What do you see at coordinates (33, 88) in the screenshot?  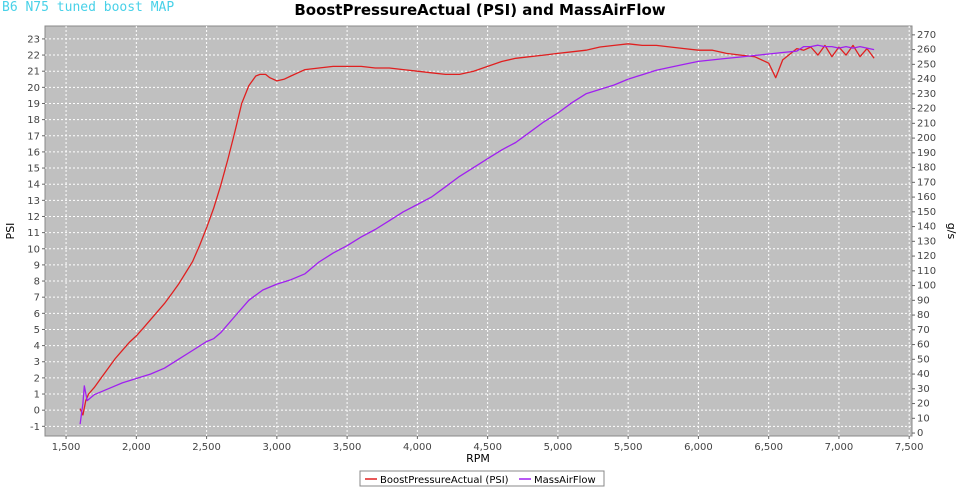 I see `y-tick-label: 20` at bounding box center [33, 88].